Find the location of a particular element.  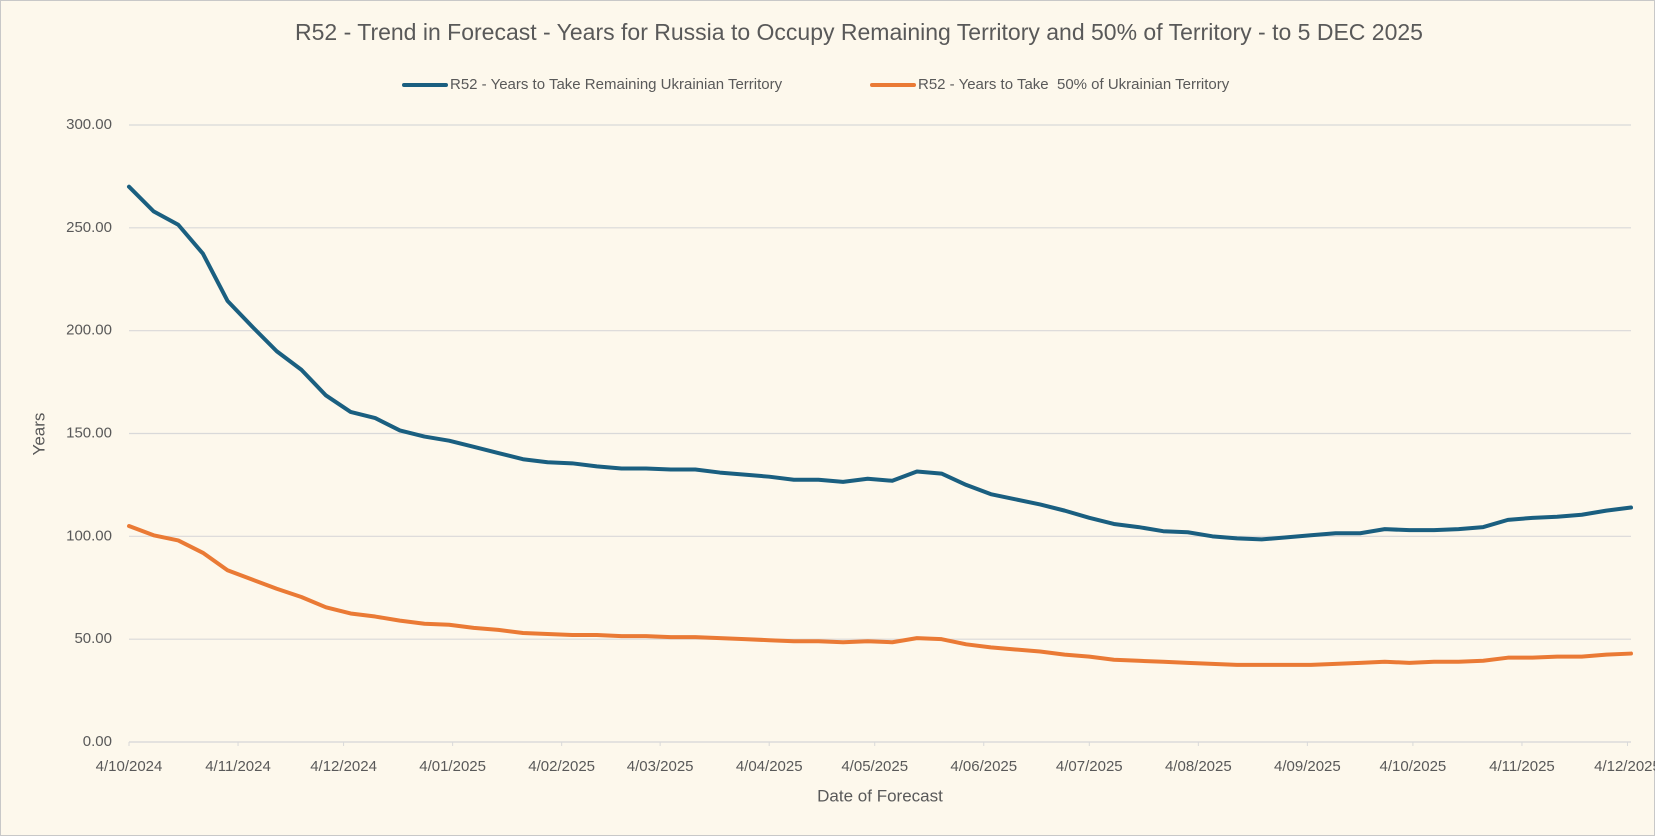

y-tick-label: 300.00 is located at coordinates (89, 124).